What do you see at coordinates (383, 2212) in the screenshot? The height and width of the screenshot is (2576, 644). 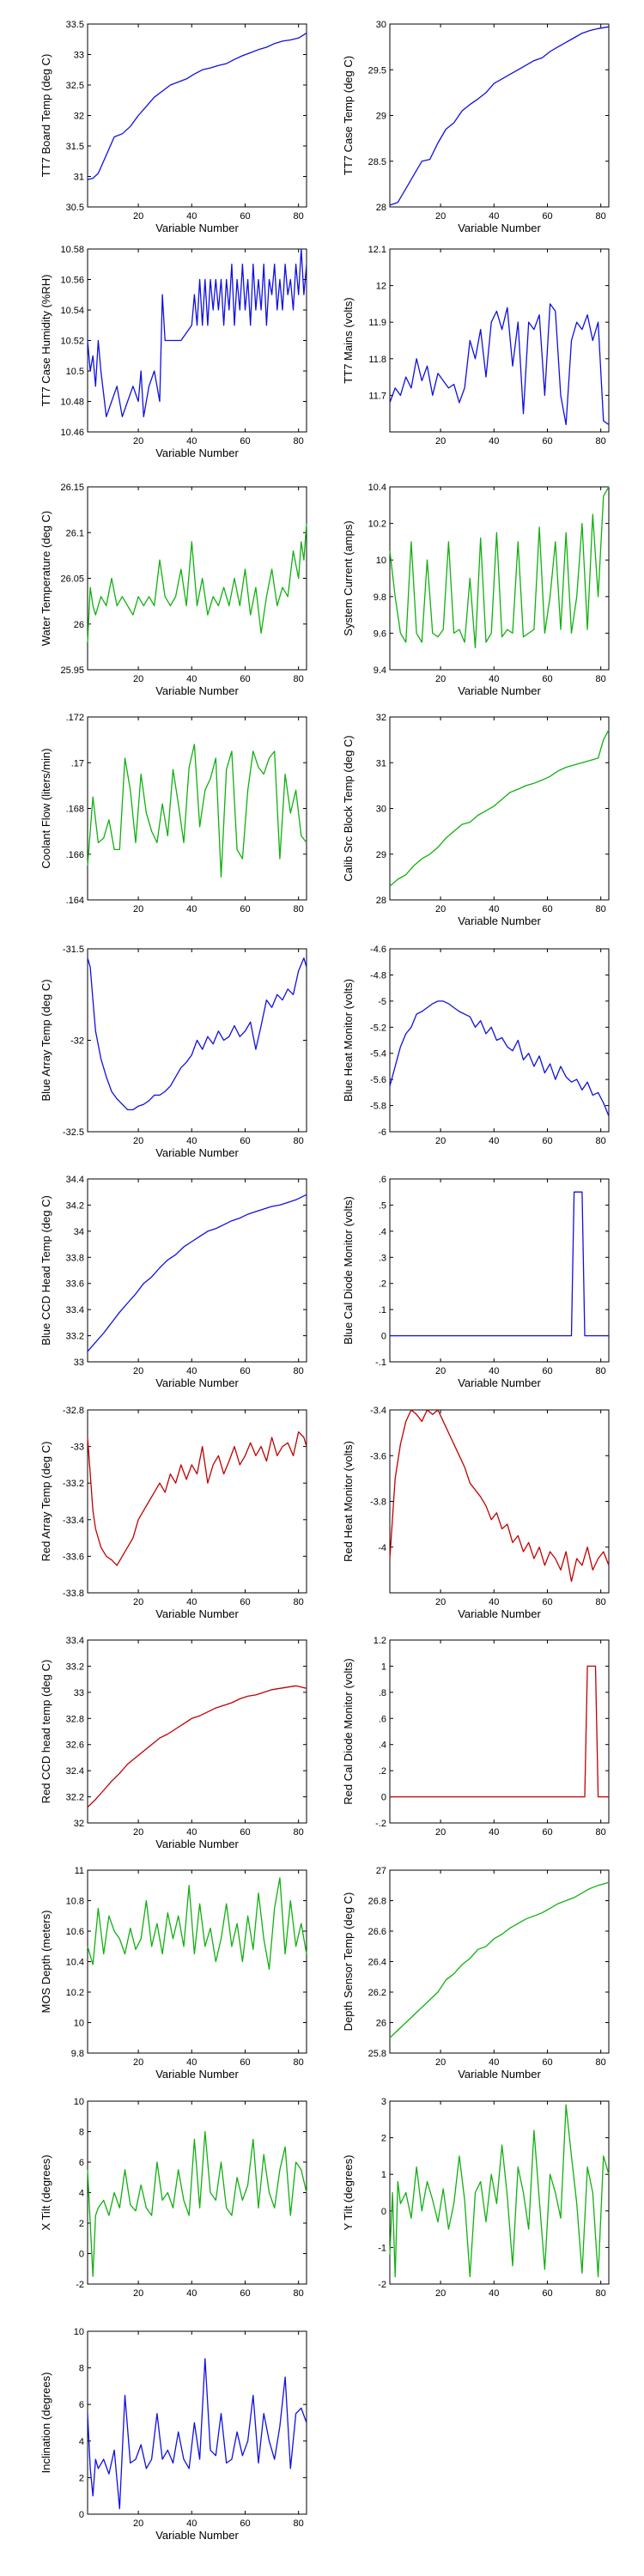 I see `y-tick-label: 0` at bounding box center [383, 2212].